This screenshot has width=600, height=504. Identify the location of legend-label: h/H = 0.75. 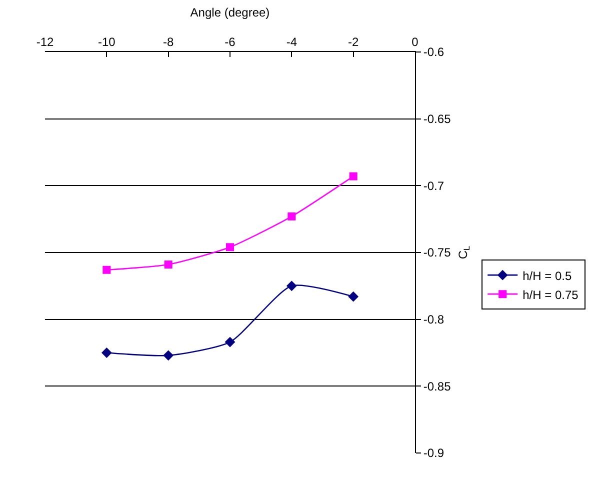
(550, 295).